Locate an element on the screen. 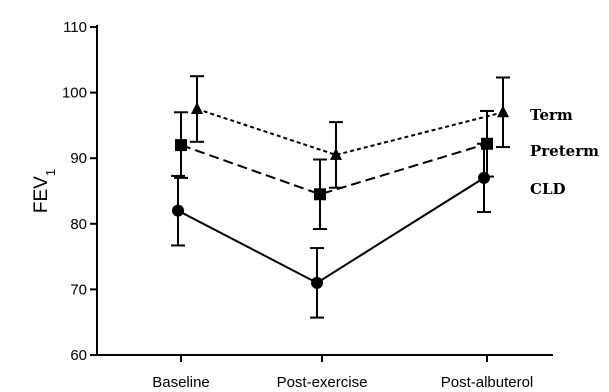 The image size is (609, 392). y-axis-title: FEV1 is located at coordinates (44, 191).